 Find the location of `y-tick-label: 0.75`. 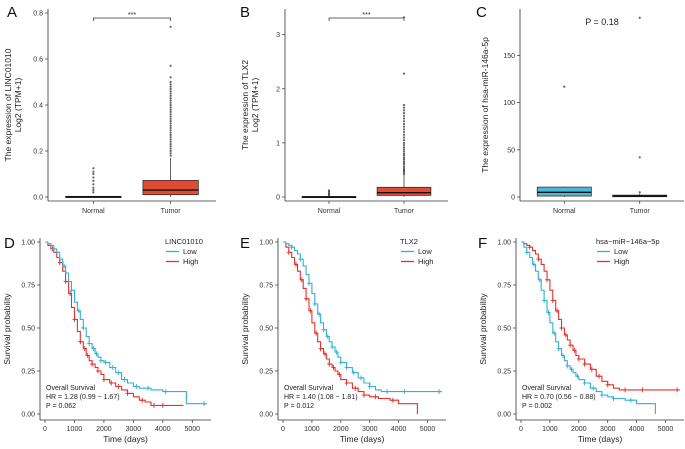

y-tick-label: 0.75 is located at coordinates (504, 286).